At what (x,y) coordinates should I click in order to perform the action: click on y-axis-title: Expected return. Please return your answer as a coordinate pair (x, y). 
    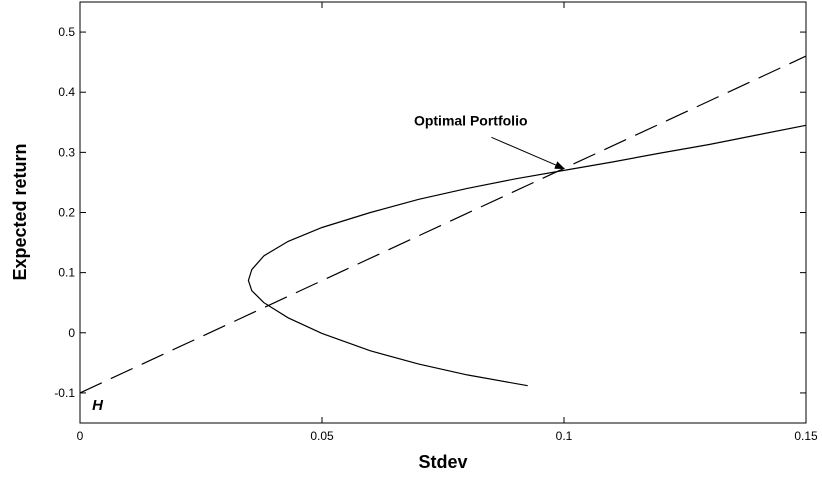
    Looking at the image, I should click on (20, 211).